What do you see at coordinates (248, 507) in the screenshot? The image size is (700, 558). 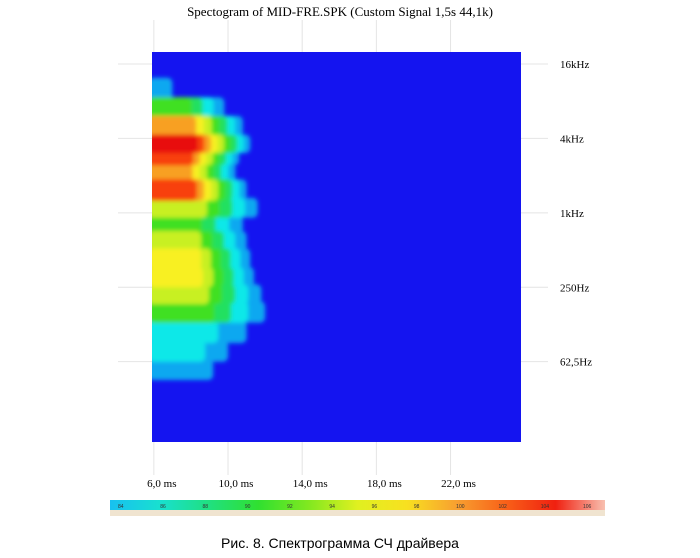 I see `colorbar-tick-label: 90` at bounding box center [248, 507].